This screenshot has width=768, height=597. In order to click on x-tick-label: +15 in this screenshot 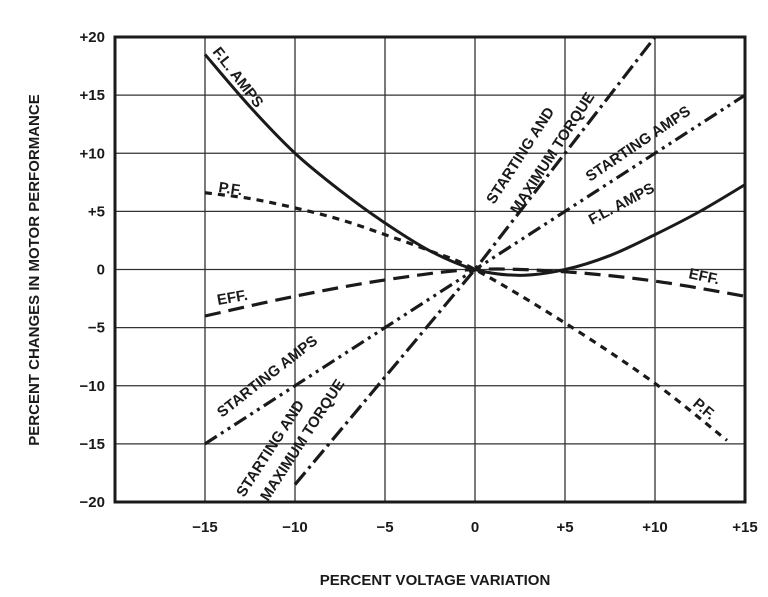, I will do `click(744, 527)`.